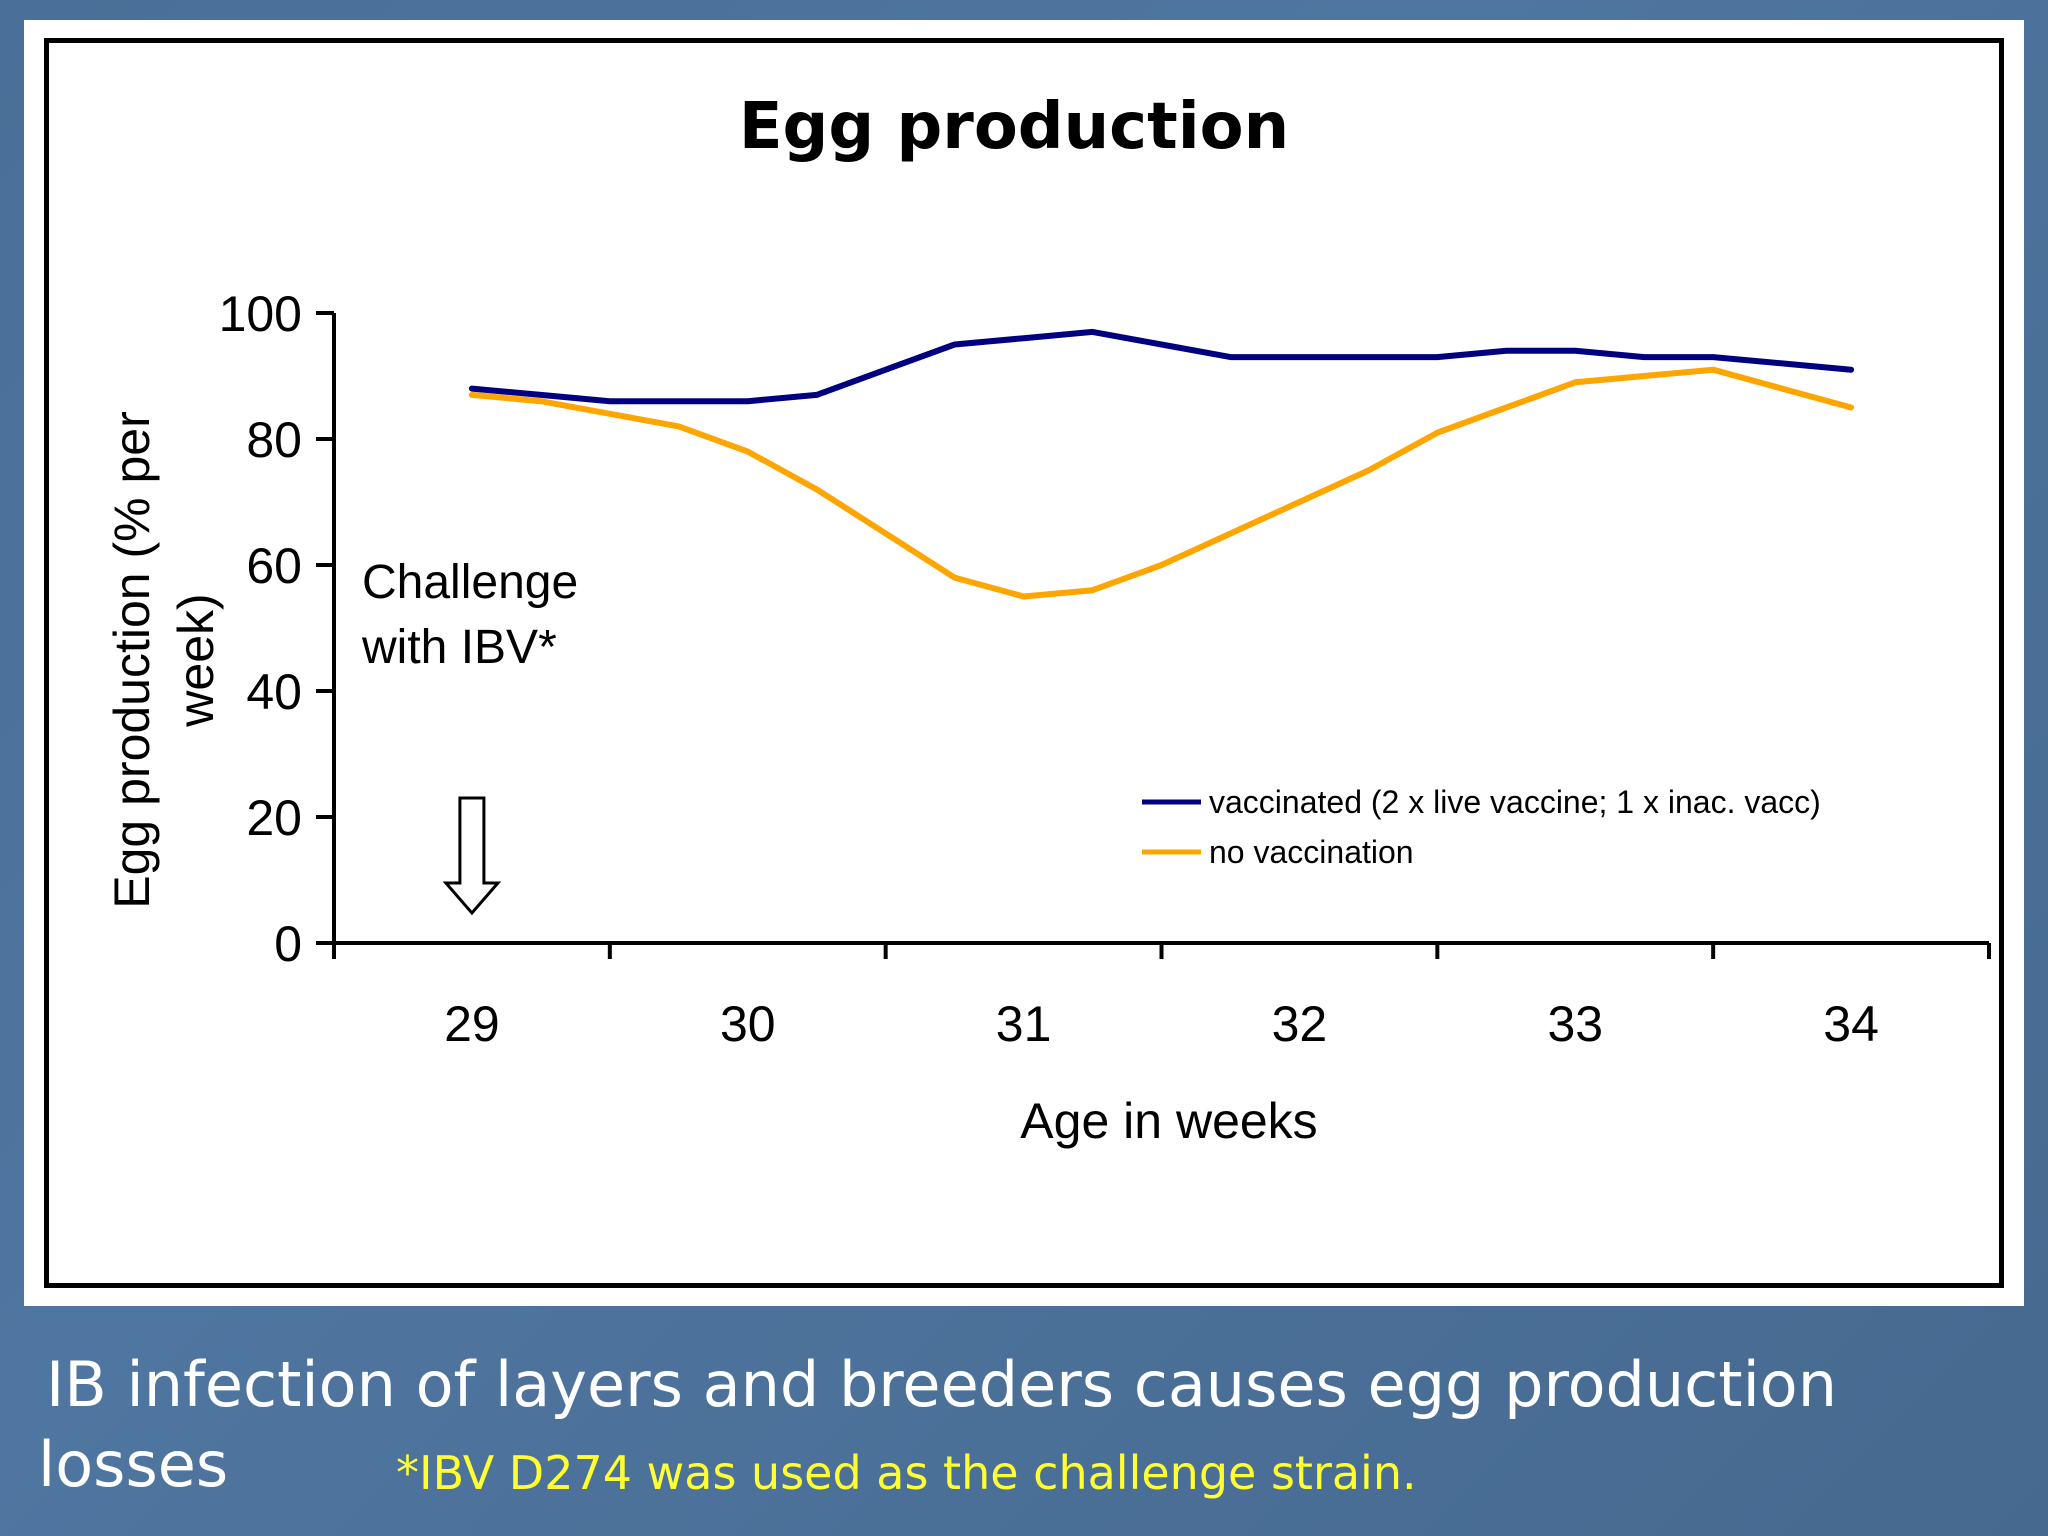 Image resolution: width=2048 pixels, height=1536 pixels. Describe the element at coordinates (260, 314) in the screenshot. I see `y-tick-label: 100` at that location.